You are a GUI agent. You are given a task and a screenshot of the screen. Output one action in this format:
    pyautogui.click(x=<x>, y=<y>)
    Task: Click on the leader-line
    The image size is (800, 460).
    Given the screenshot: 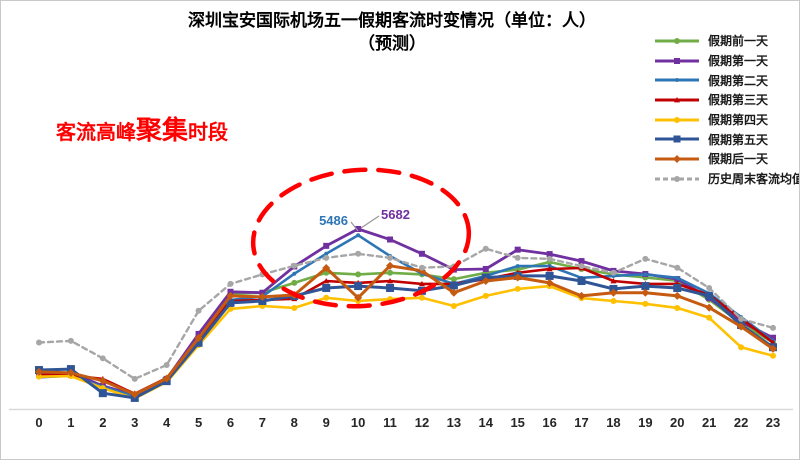 What is the action you would take?
    pyautogui.click(x=354, y=226)
    